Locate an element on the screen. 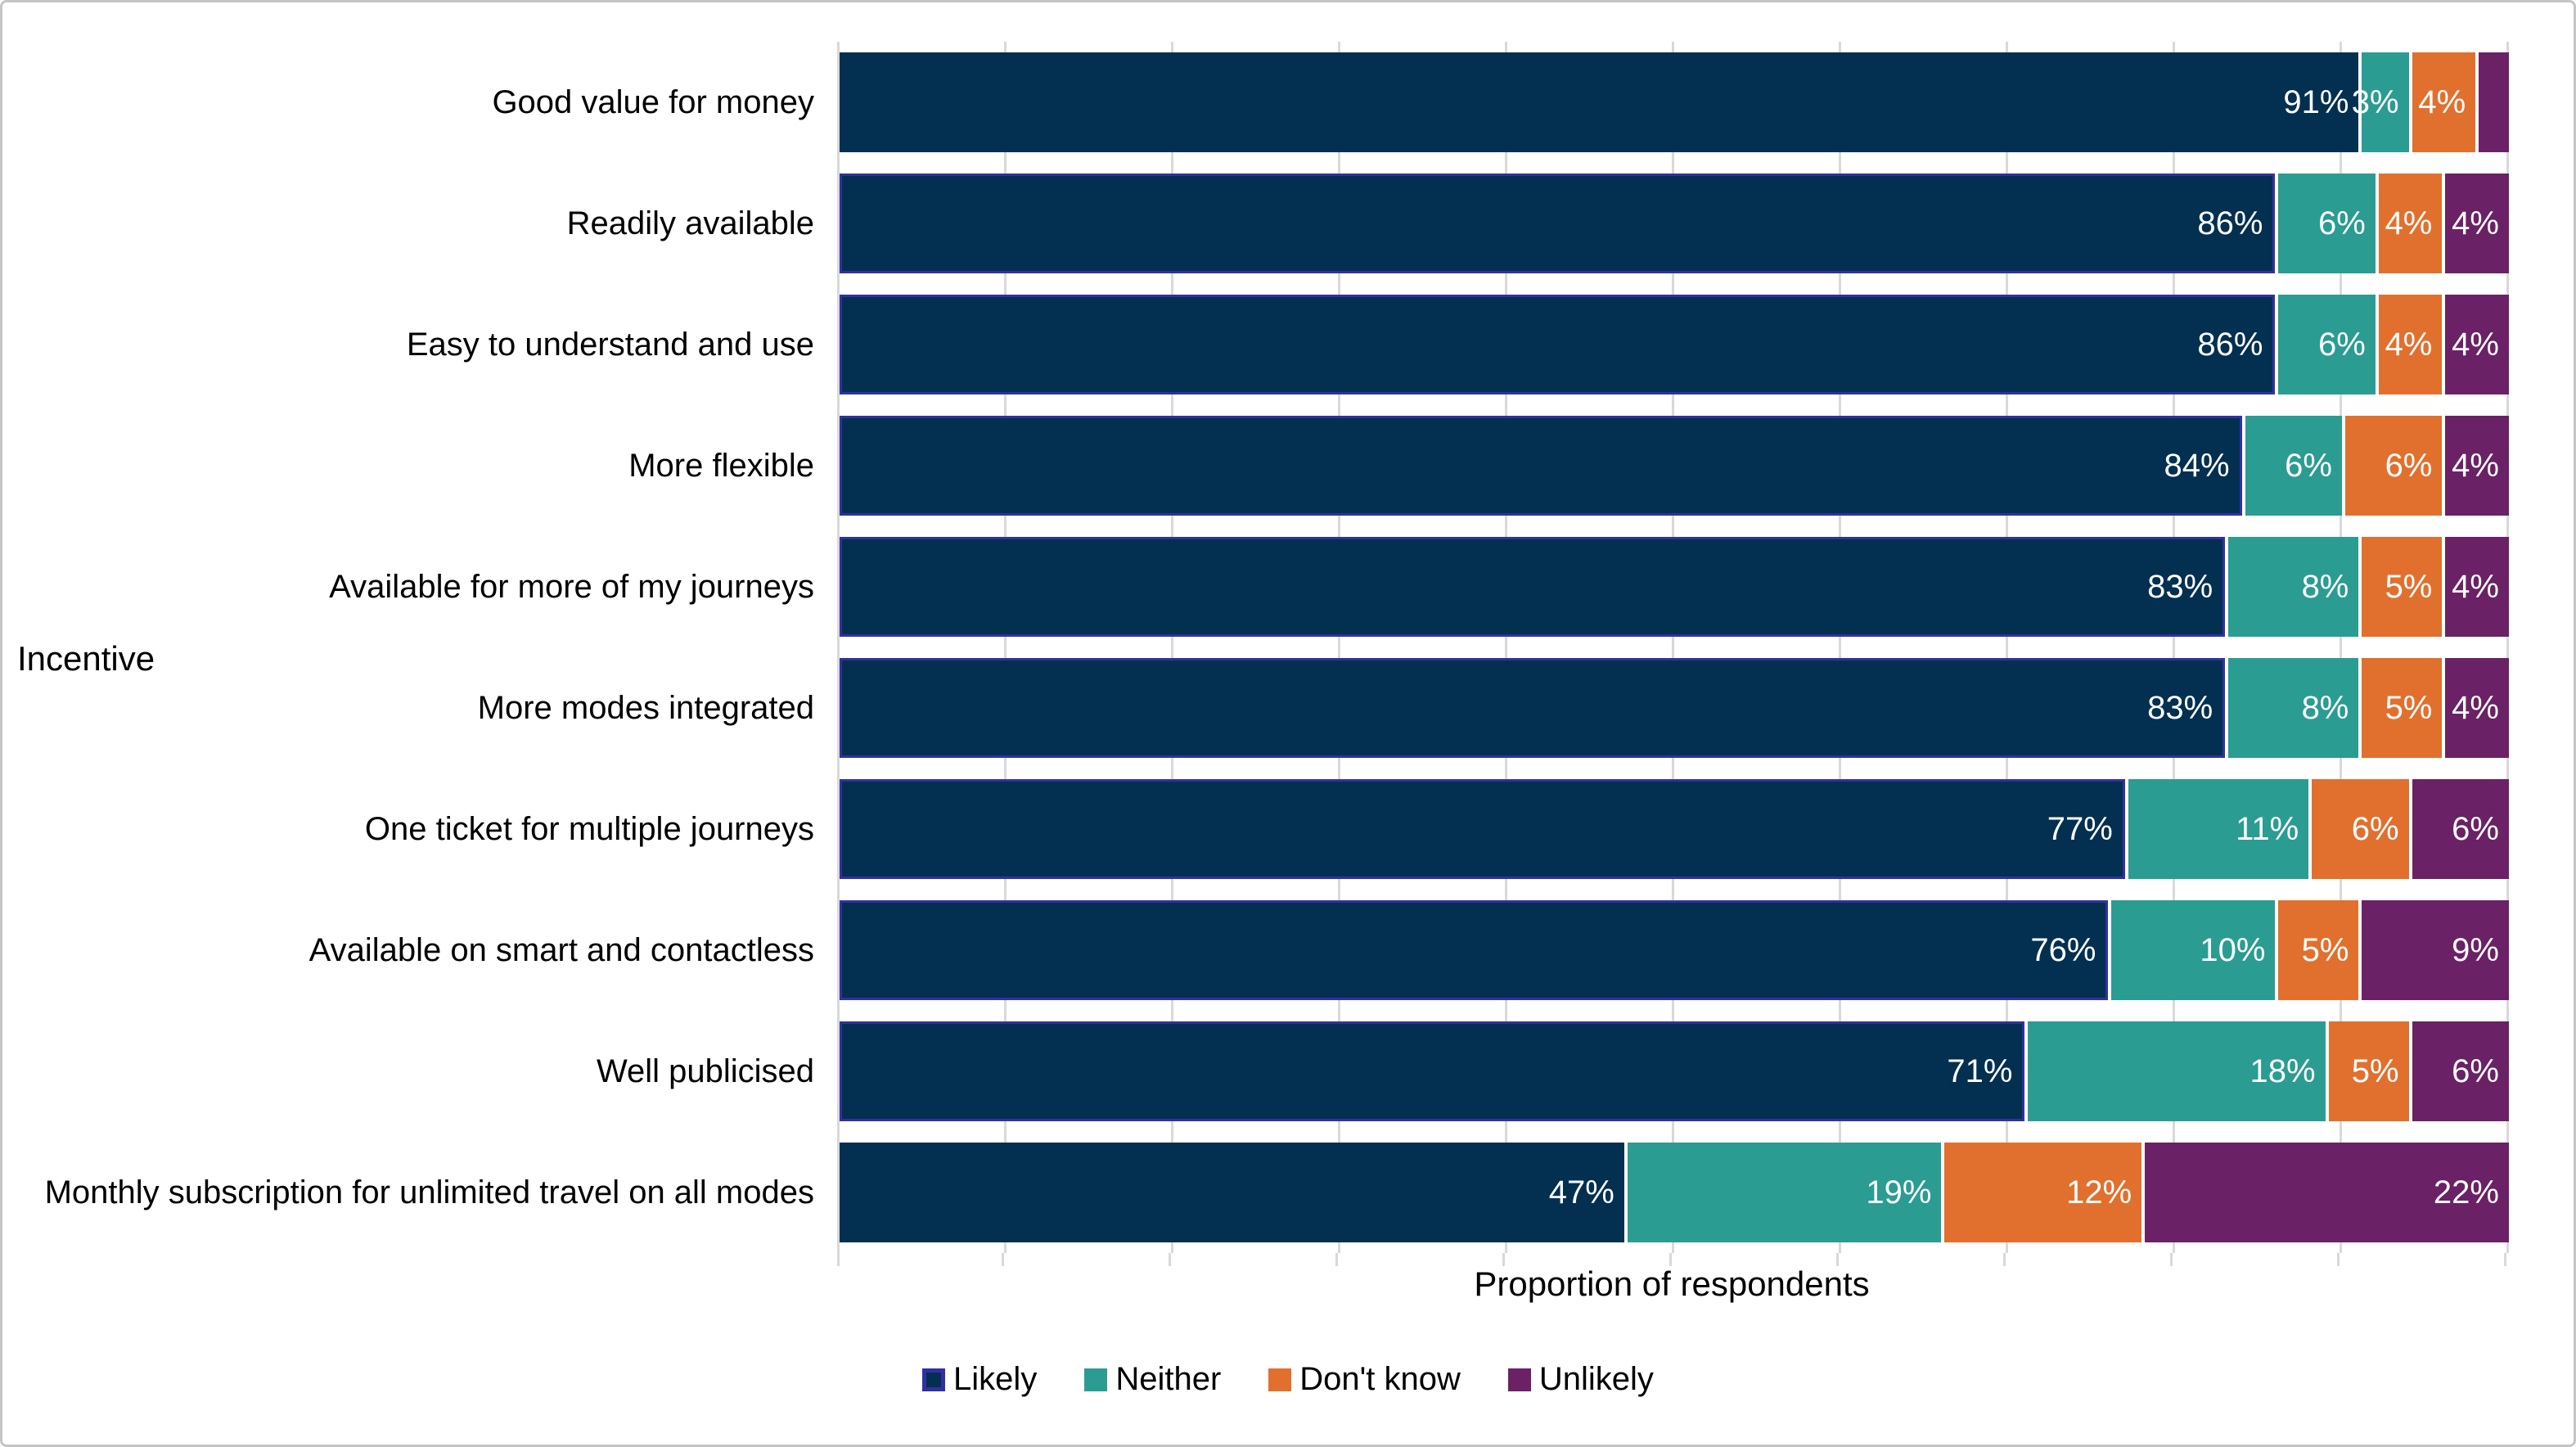  data-label: 3% is located at coordinates (2375, 101).